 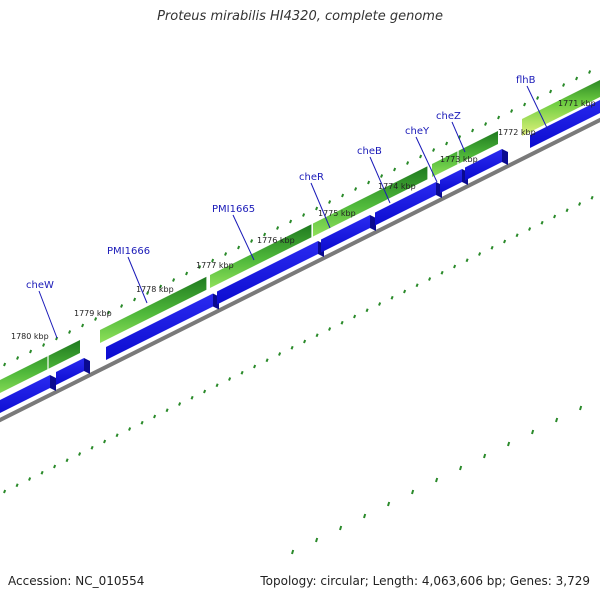 I want to click on scale-label: 1771 kbp, so click(x=577, y=103).